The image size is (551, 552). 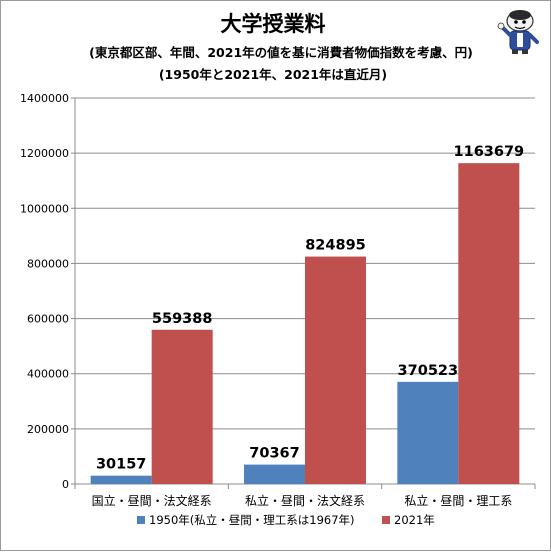 I want to click on y-tick-label: 400000, so click(x=48, y=374).